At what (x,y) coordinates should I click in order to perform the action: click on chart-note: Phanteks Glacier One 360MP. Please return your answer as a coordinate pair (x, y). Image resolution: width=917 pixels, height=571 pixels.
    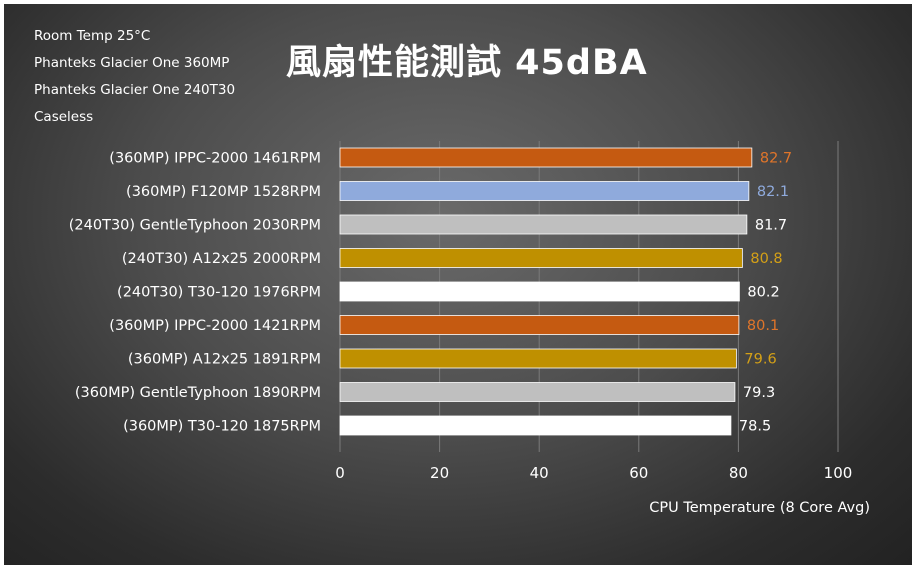
    Looking at the image, I should click on (132, 63).